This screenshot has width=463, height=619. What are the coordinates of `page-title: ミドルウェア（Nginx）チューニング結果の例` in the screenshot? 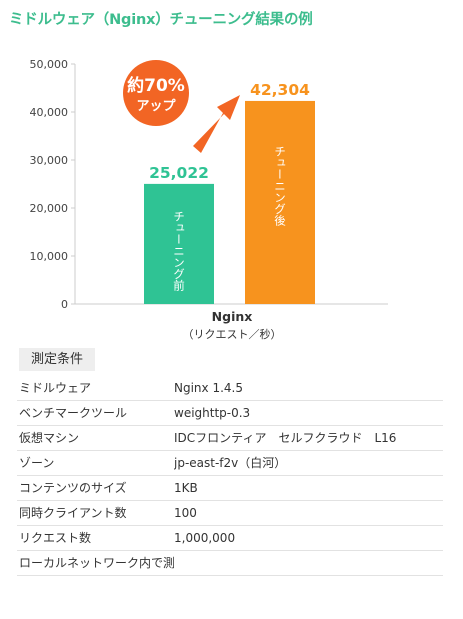 It's located at (161, 20).